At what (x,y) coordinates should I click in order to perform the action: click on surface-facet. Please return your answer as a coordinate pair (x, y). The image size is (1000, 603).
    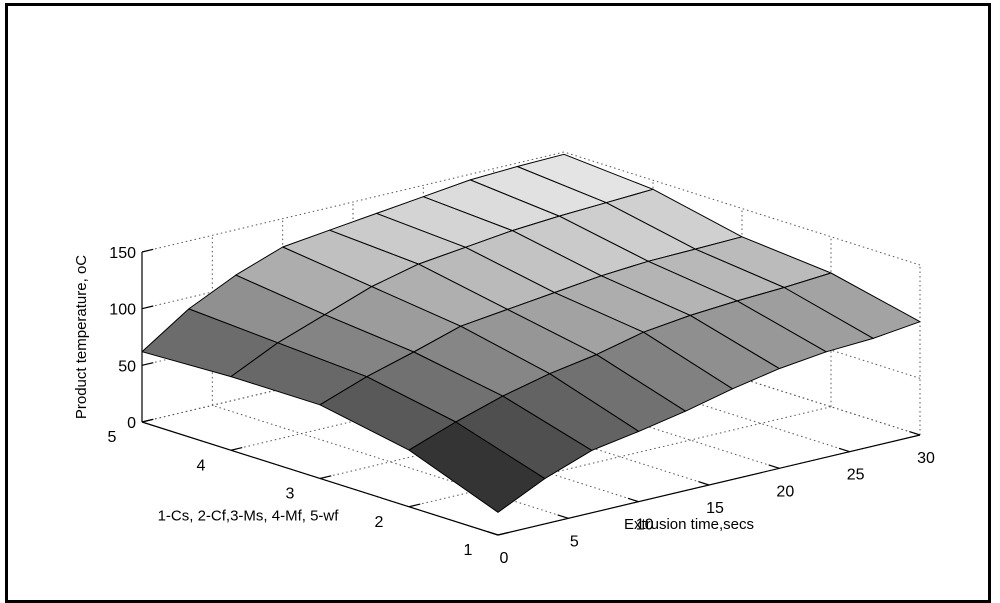
    Looking at the image, I should click on (477, 467).